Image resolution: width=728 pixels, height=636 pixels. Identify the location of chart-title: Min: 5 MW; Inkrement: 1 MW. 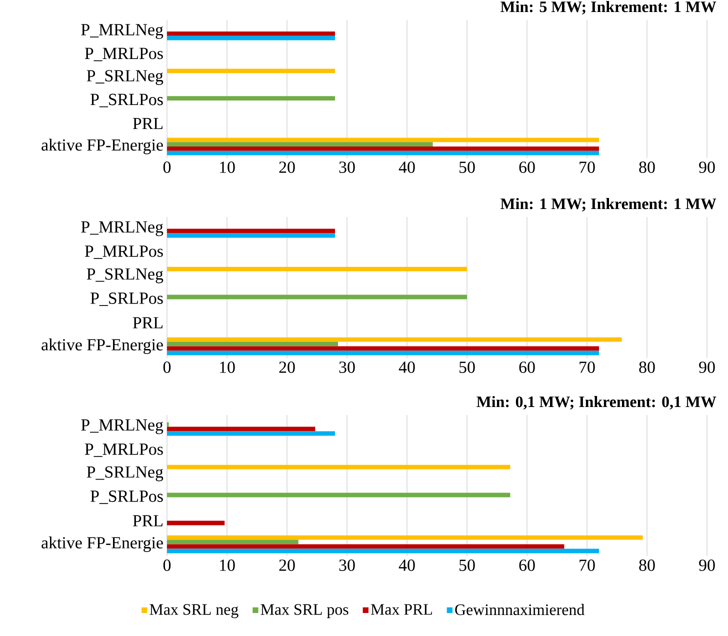
(608, 7).